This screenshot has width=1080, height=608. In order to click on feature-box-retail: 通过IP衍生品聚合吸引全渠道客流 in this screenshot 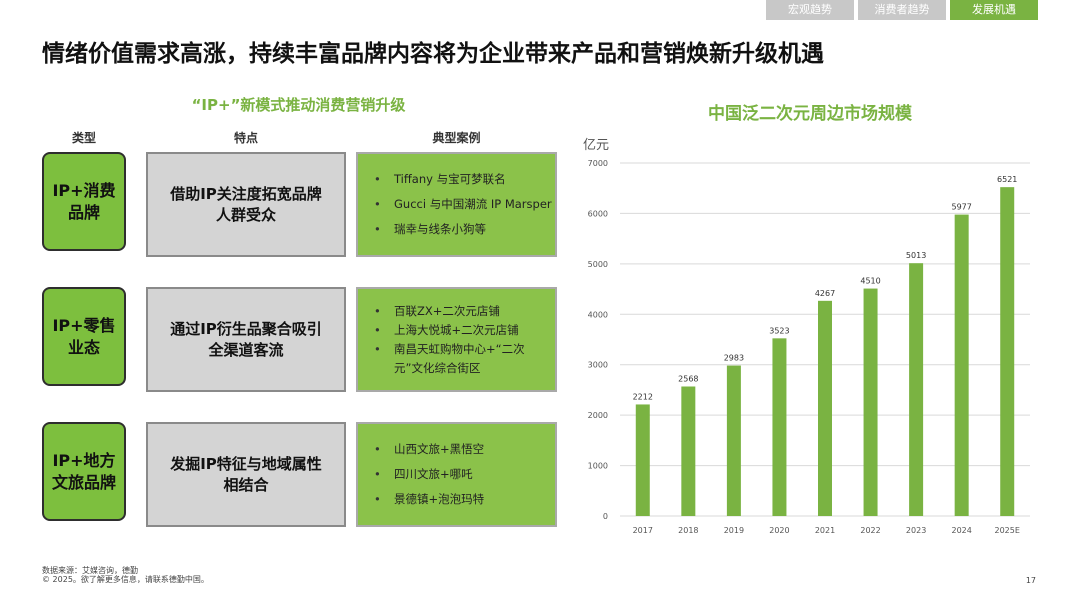, I will do `click(246, 339)`.